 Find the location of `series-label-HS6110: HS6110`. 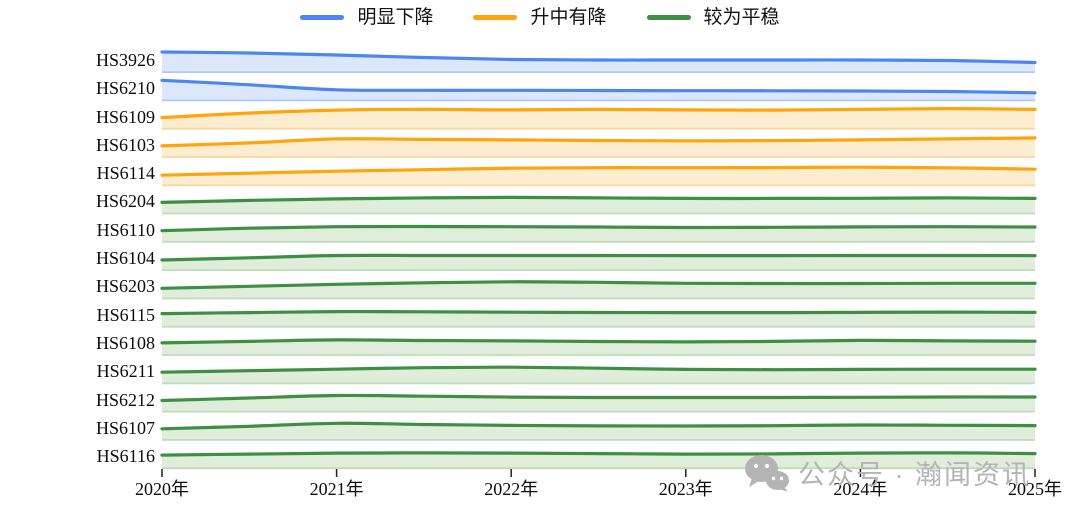

series-label-HS6110: HS6110 is located at coordinates (125, 229).